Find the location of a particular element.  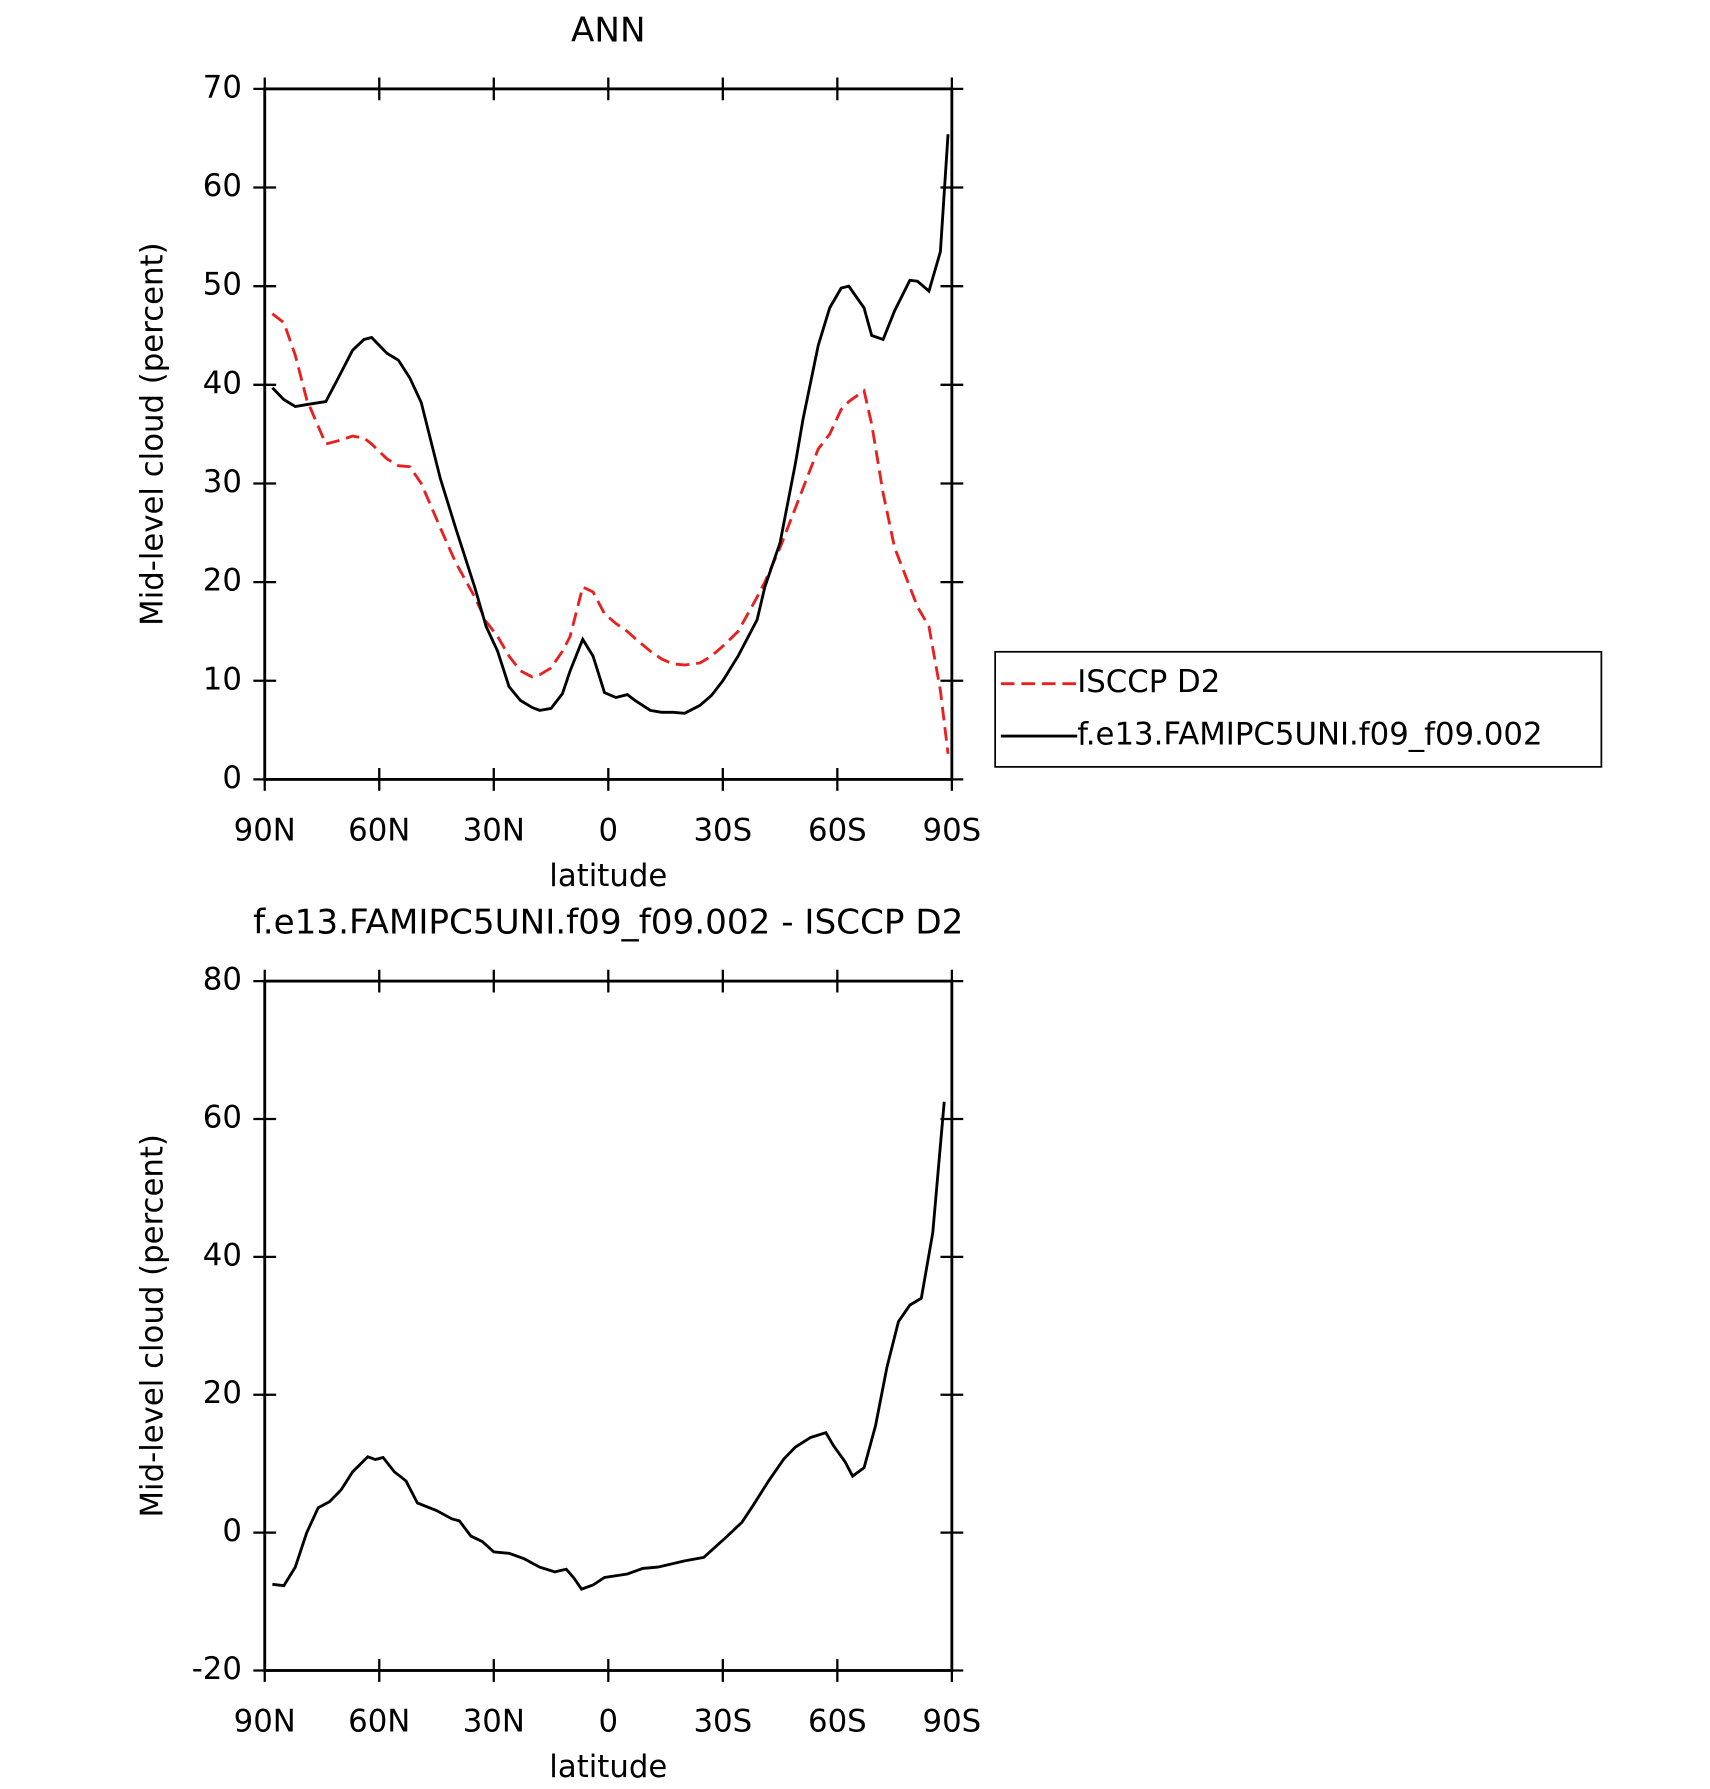

y-tick-label: 30 is located at coordinates (222, 482).